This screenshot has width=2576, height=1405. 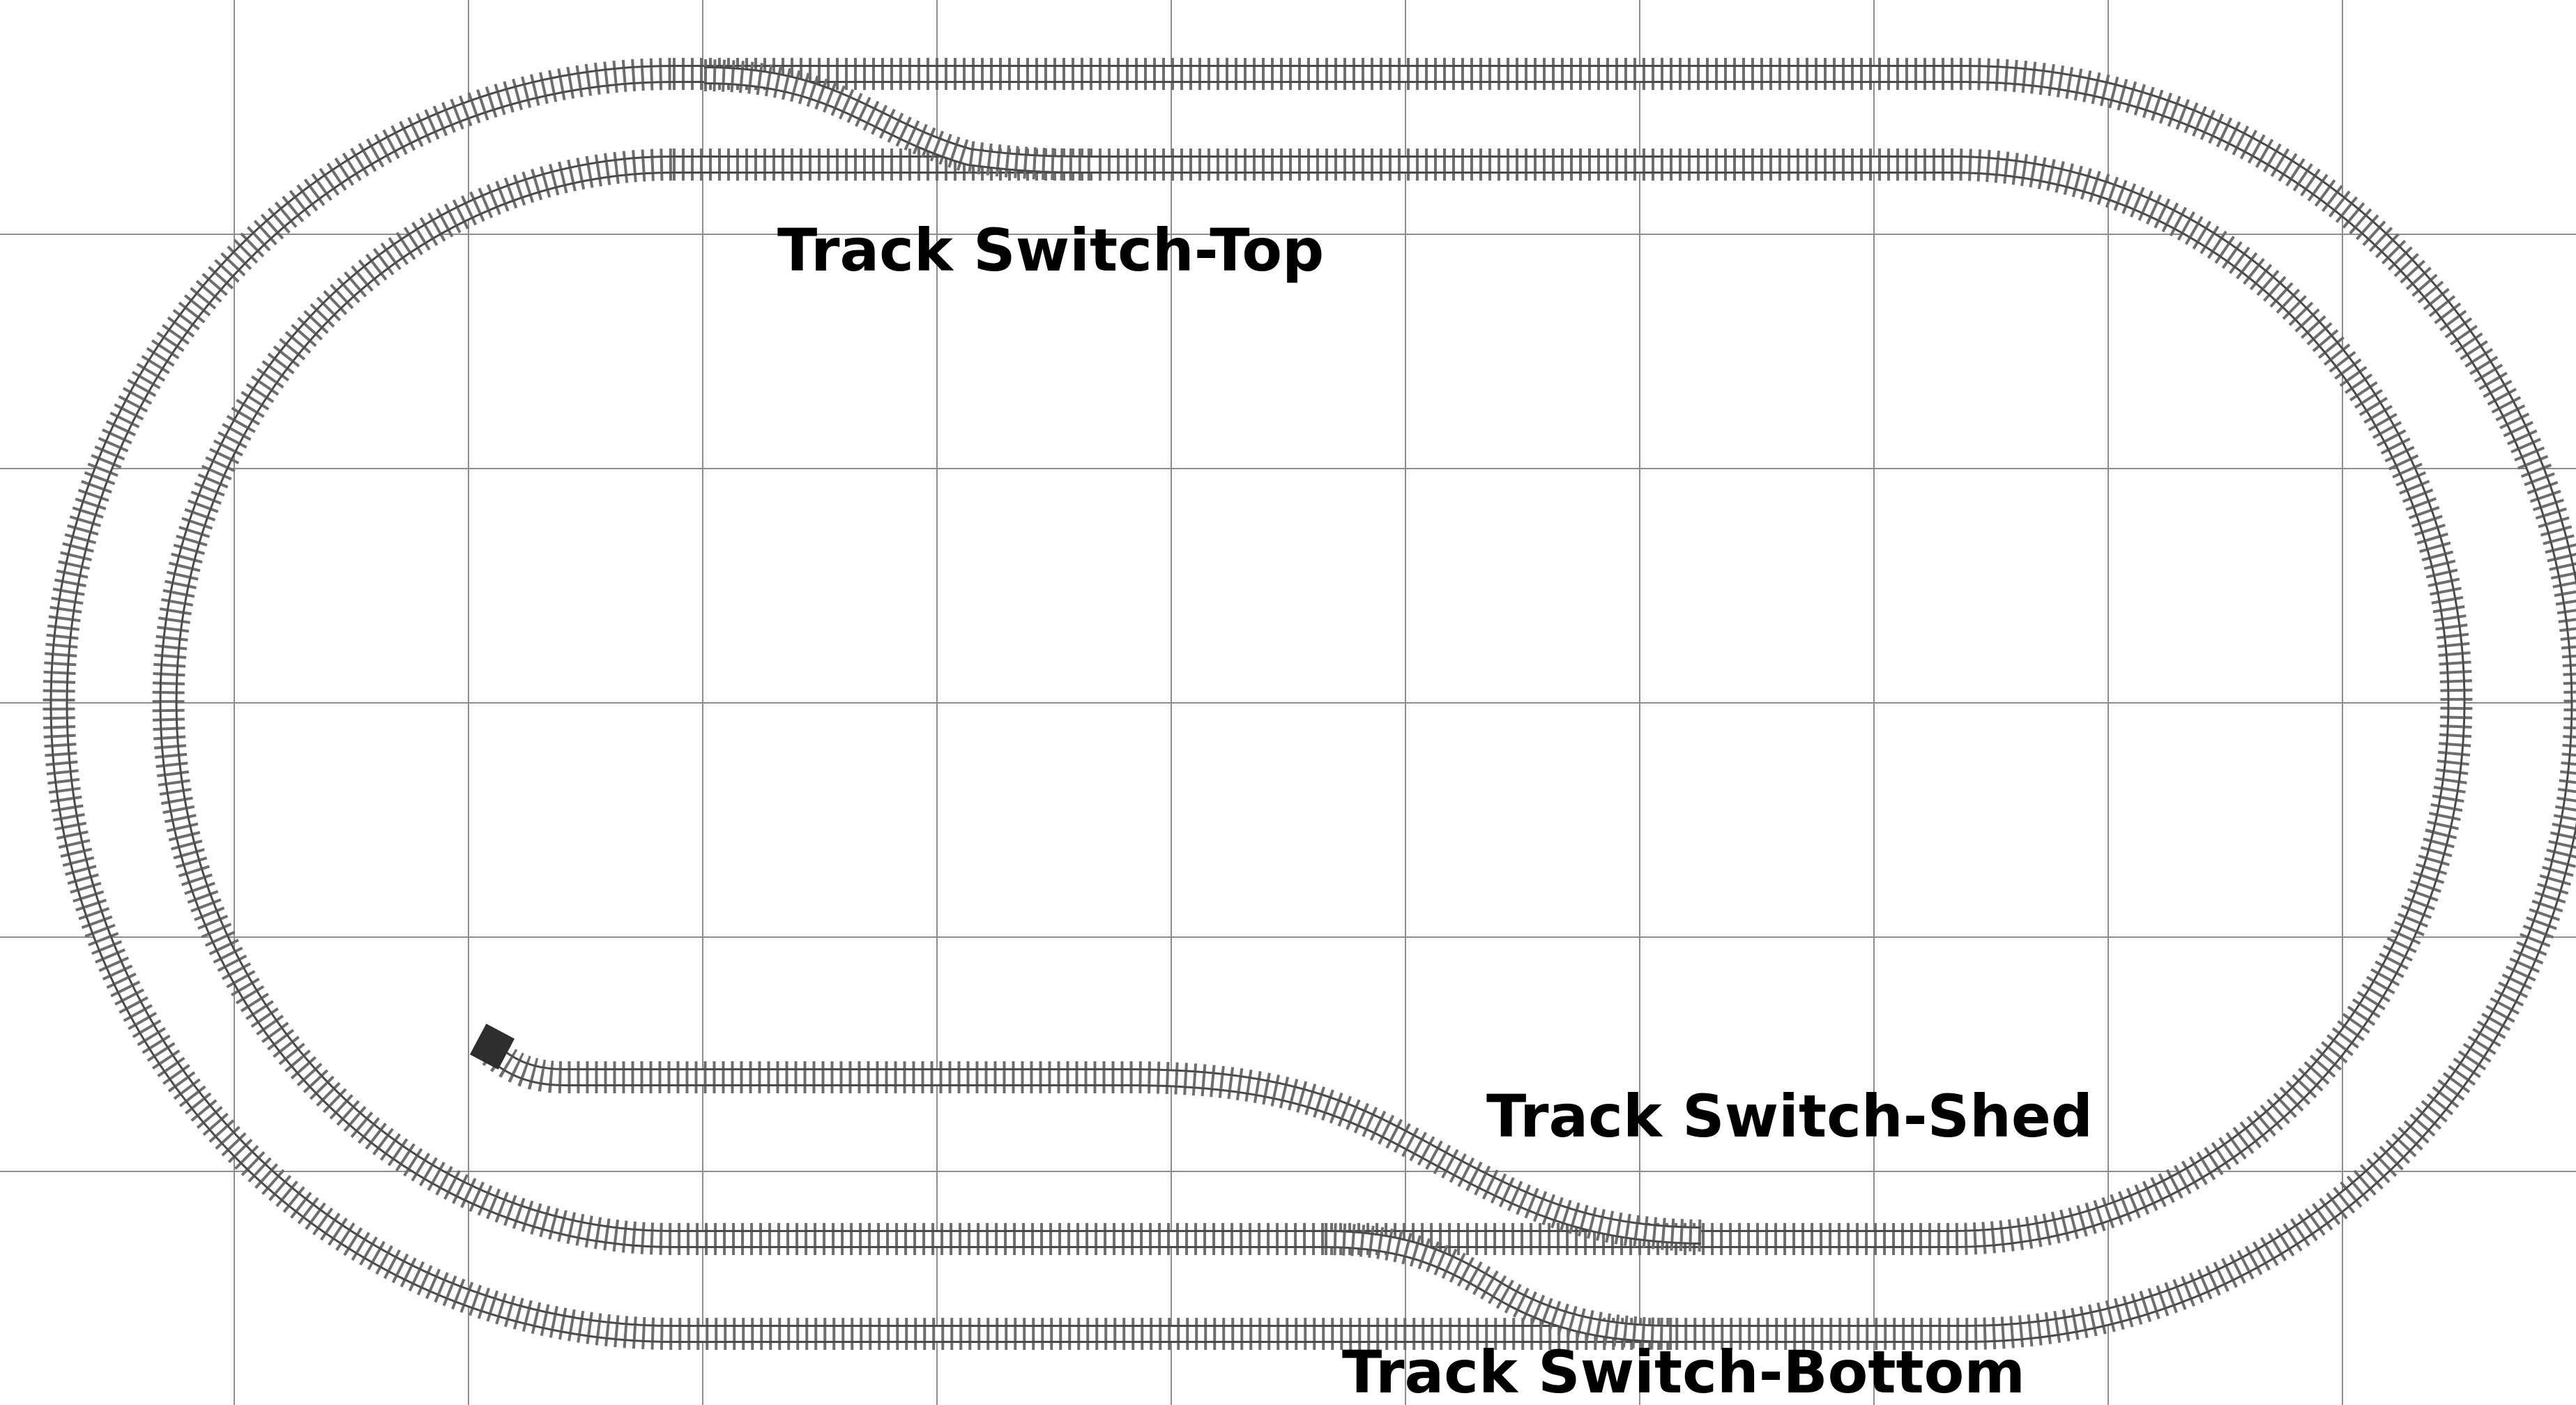 I want to click on track-gauge-ties, so click(x=899, y=120).